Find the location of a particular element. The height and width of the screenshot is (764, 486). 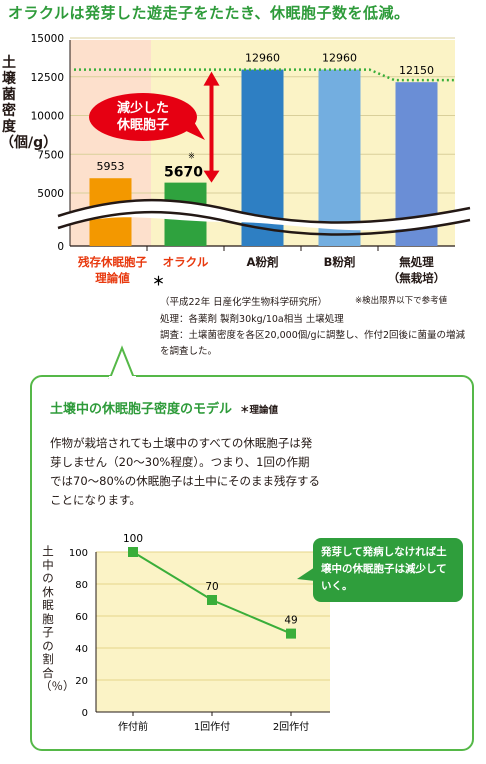

bar-category-label: オラクル is located at coordinates (186, 262).